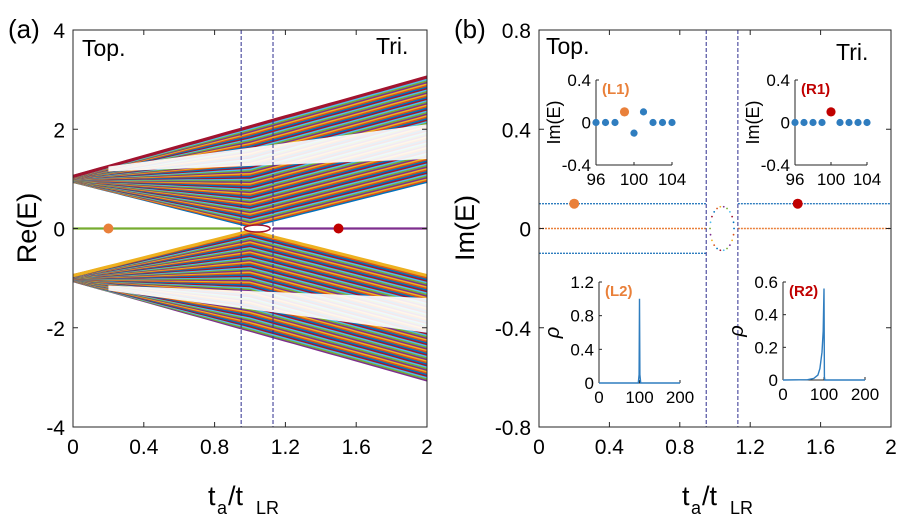 The height and width of the screenshot is (527, 923). What do you see at coordinates (513, 428) in the screenshot?
I see `y-tick-label: -0.8` at bounding box center [513, 428].